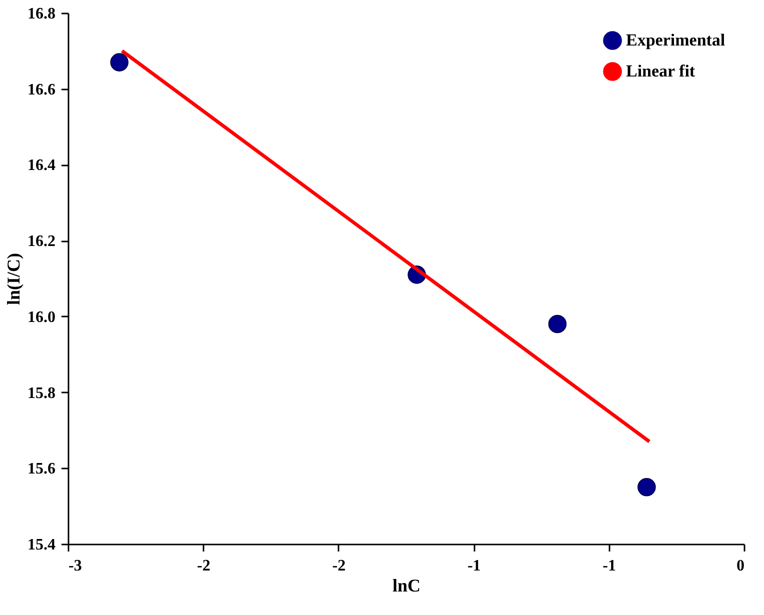  What do you see at coordinates (42, 545) in the screenshot?
I see `y-tick-label: 15.4` at bounding box center [42, 545].